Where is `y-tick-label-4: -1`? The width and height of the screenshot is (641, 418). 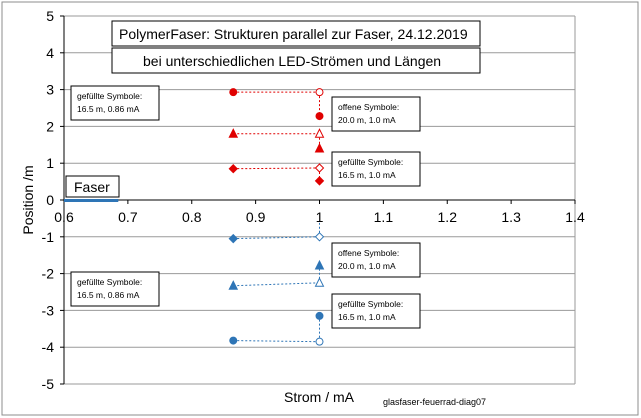
y-tick-label-4: -1 is located at coordinates (48, 237).